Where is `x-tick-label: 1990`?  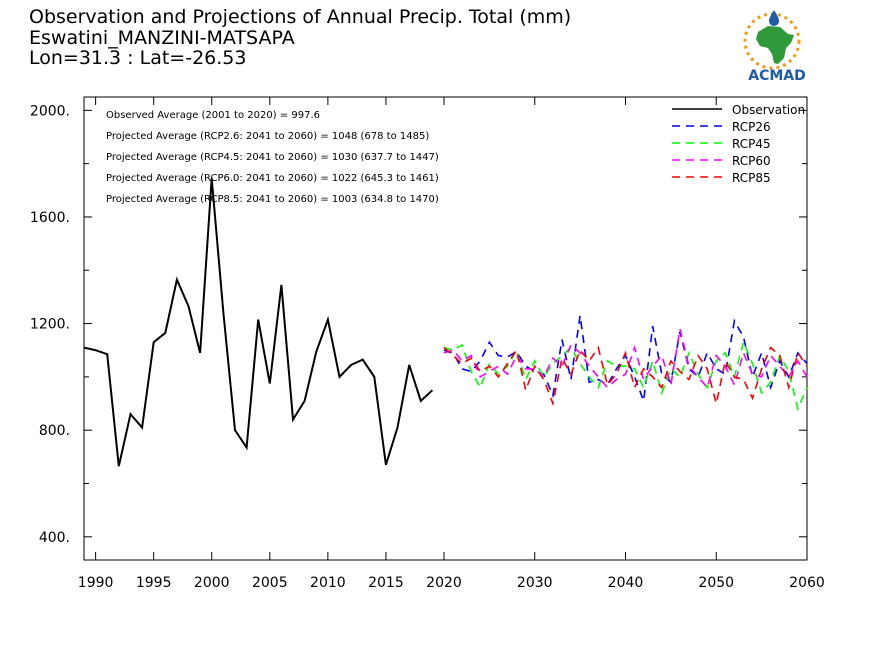
x-tick-label: 1990 is located at coordinates (96, 583).